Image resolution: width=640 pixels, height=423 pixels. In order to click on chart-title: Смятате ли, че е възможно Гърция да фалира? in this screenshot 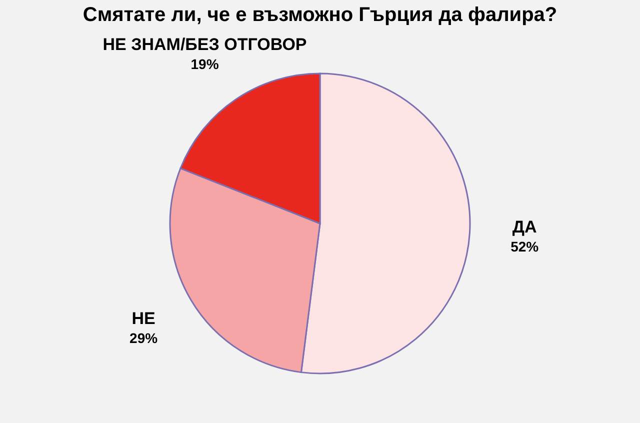, I will do `click(320, 15)`.